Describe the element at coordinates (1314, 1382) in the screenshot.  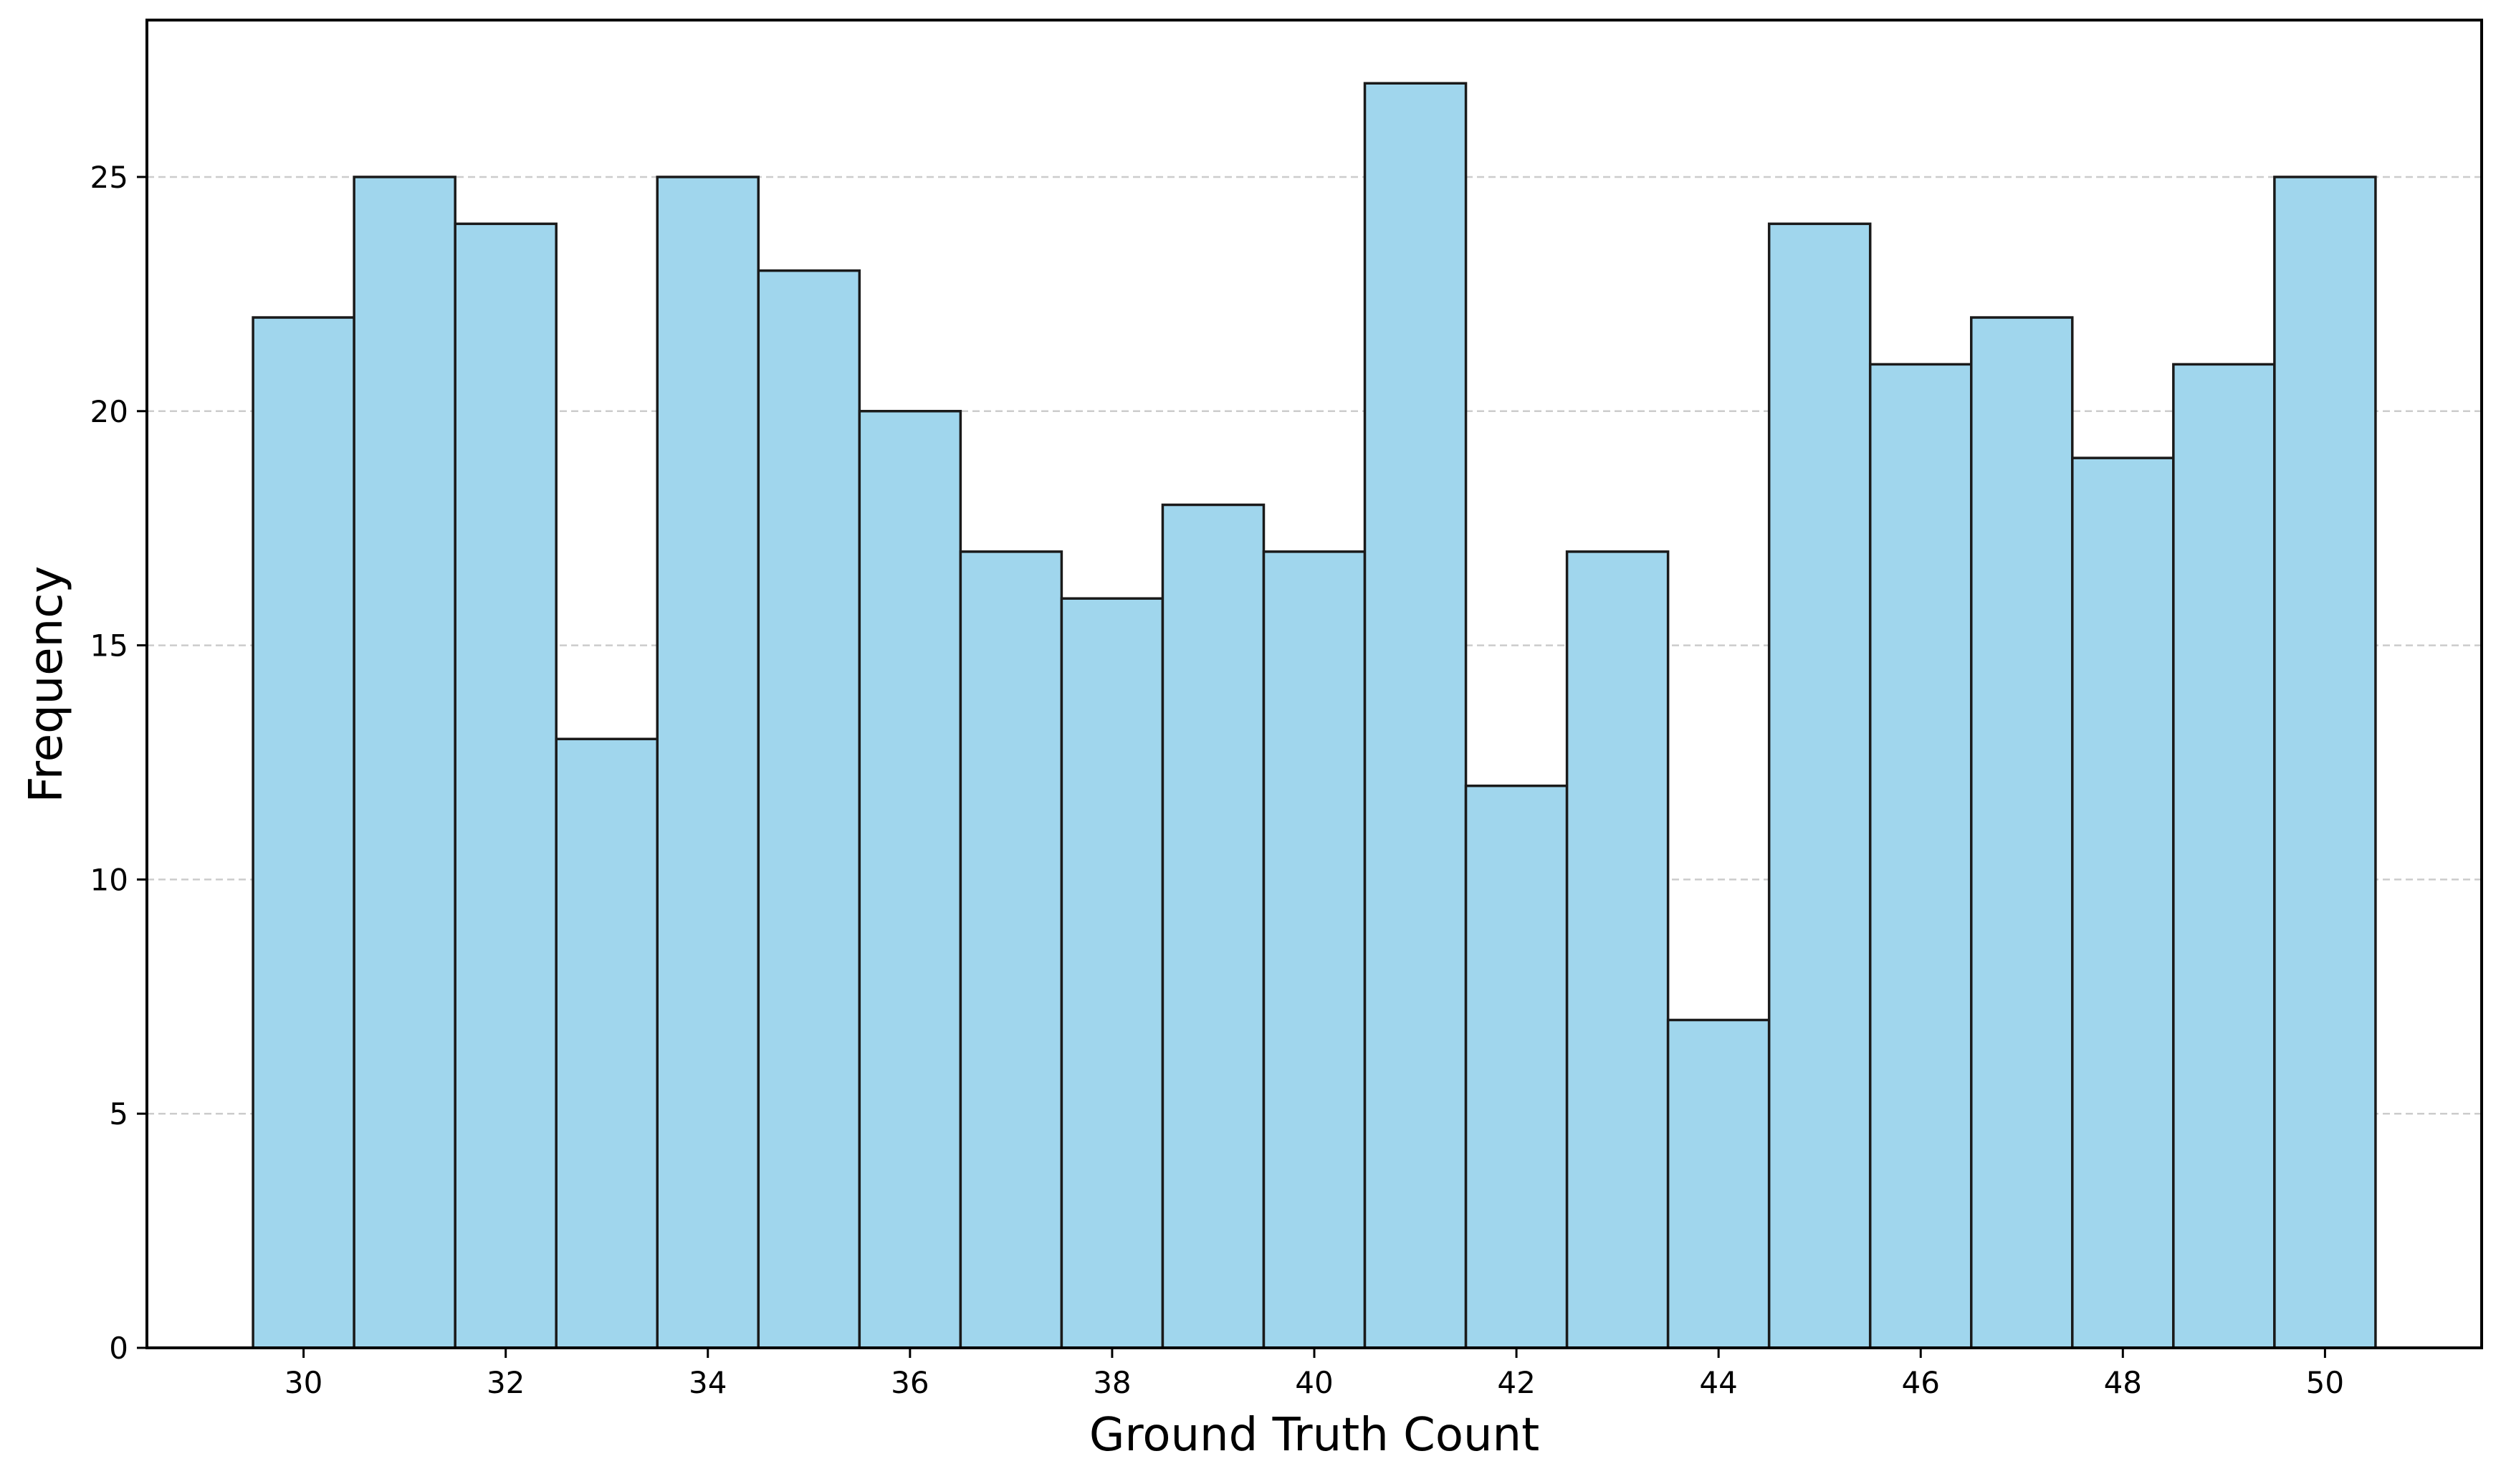
I see `x-tick-label: 40` at that location.